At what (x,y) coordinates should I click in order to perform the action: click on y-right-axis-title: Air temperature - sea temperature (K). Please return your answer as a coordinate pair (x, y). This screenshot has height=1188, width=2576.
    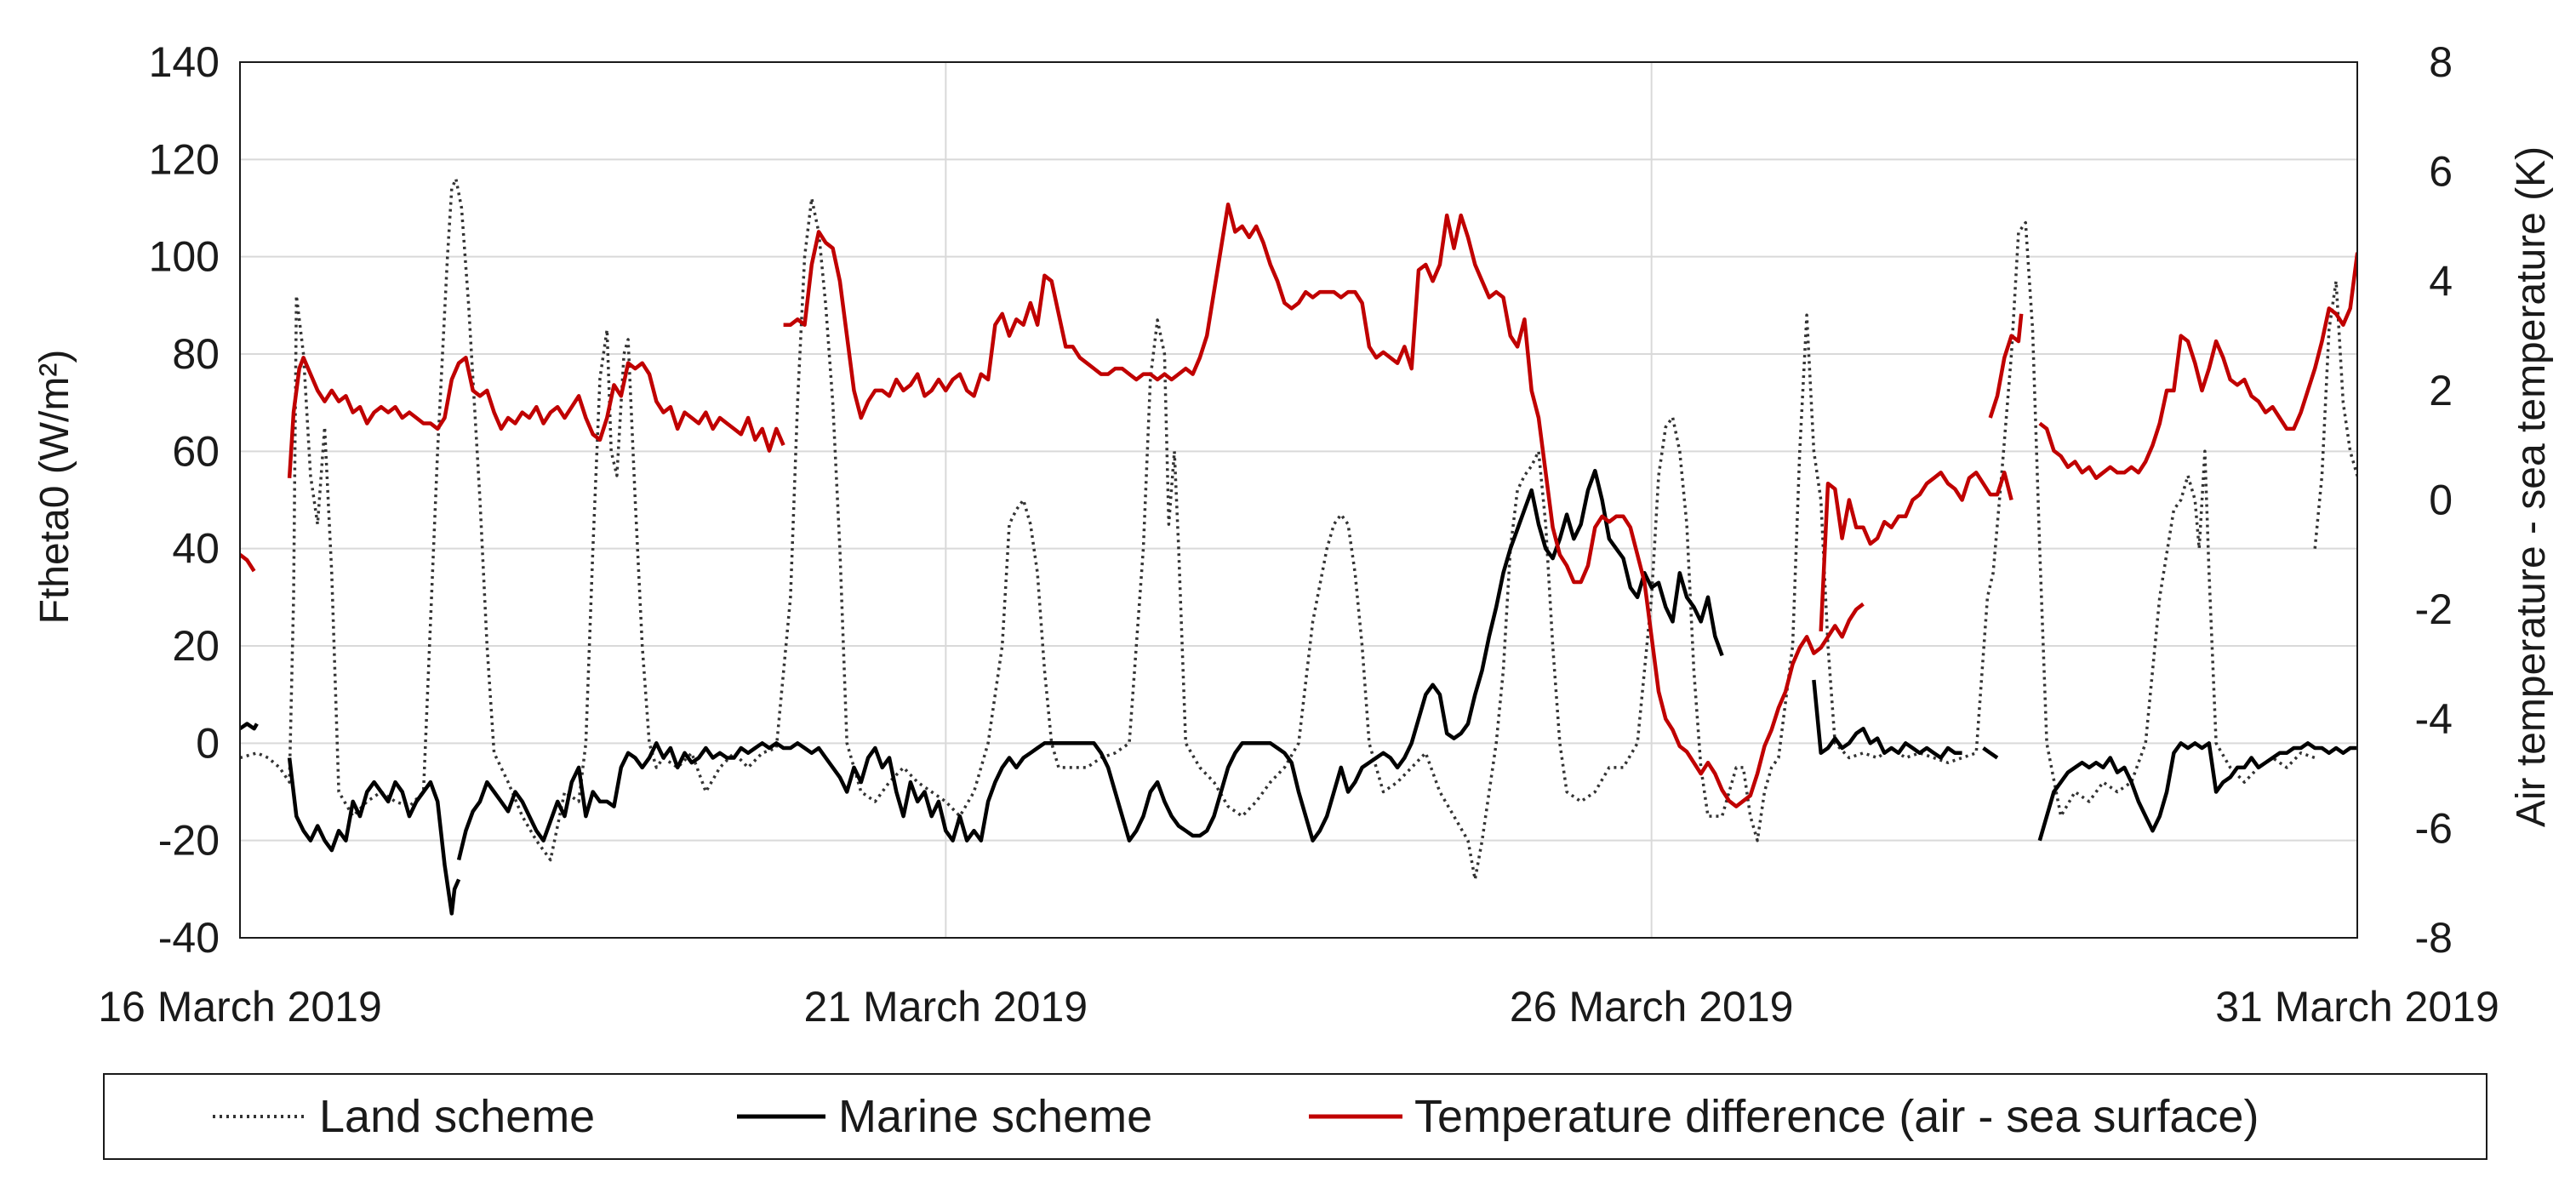
    Looking at the image, I should click on (2531, 487).